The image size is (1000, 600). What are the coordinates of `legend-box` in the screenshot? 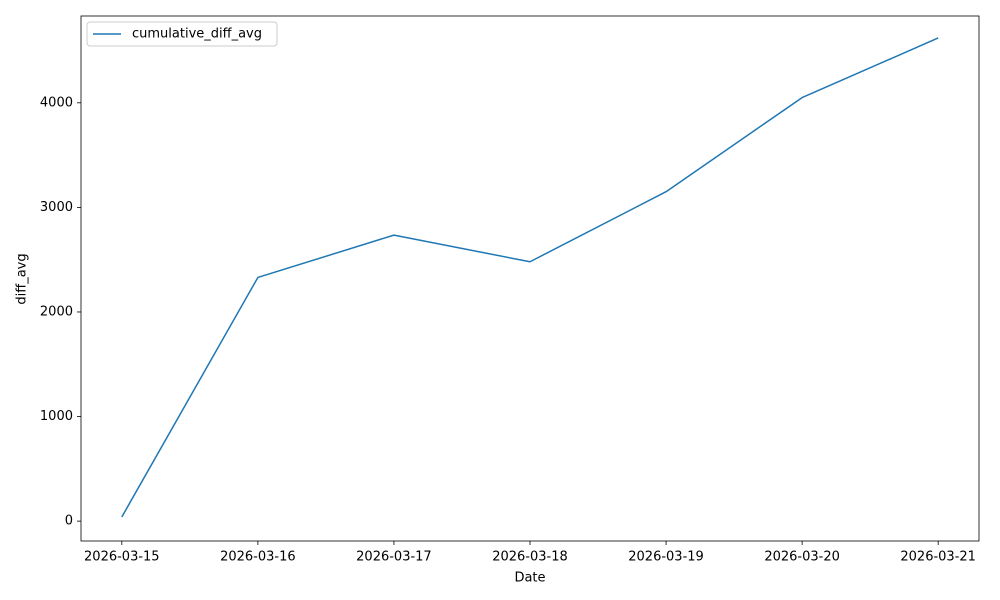 It's located at (182, 34).